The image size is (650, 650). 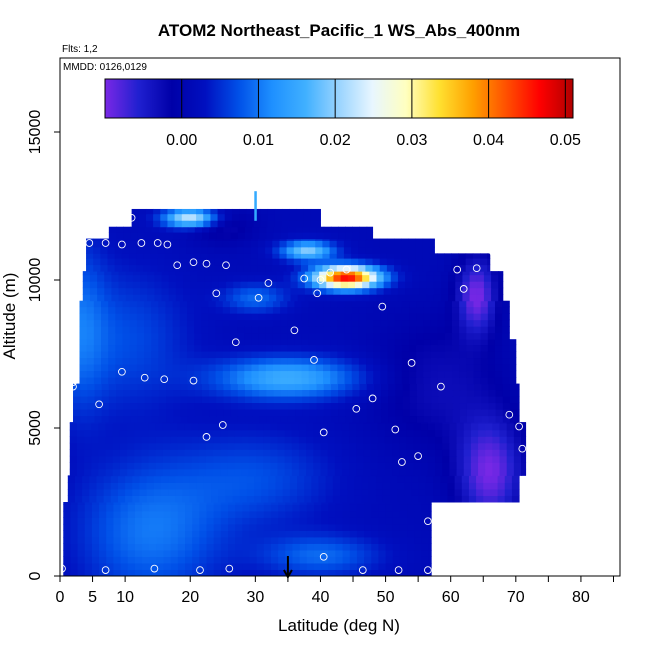 What do you see at coordinates (342, 113) in the screenshot?
I see `colorbar: 0.00 0.01 0.02 0.03 0.04 0.05` at bounding box center [342, 113].